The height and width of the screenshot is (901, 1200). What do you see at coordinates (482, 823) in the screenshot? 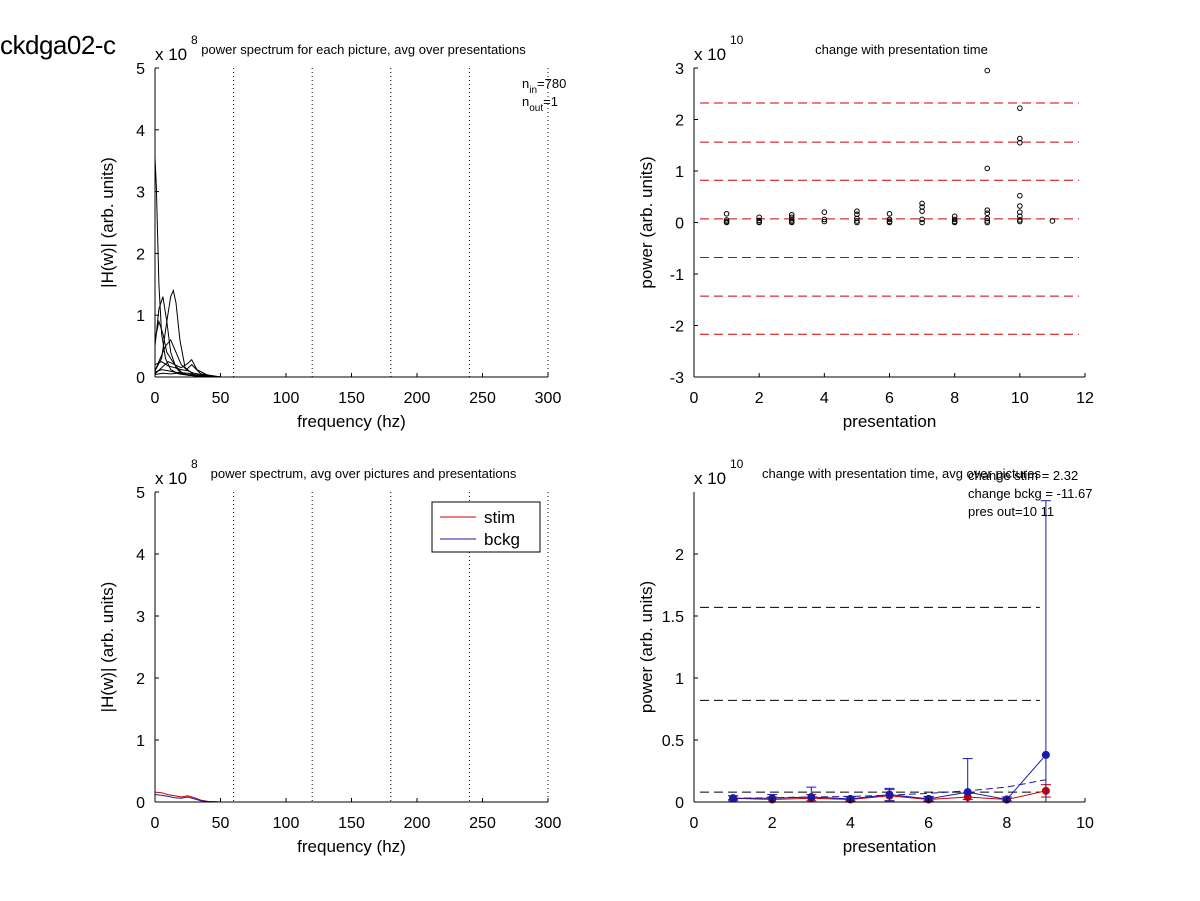
I see `x-tick-label: 250` at bounding box center [482, 823].